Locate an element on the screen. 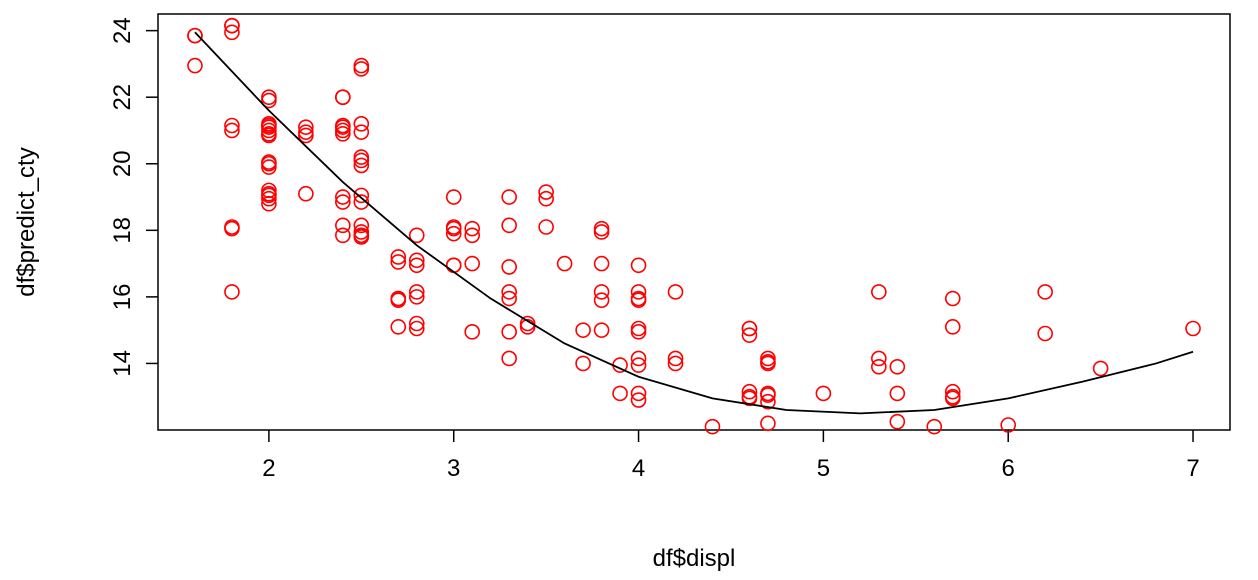 This screenshot has width=1258, height=580. x-tick-label: 5 is located at coordinates (823, 468).